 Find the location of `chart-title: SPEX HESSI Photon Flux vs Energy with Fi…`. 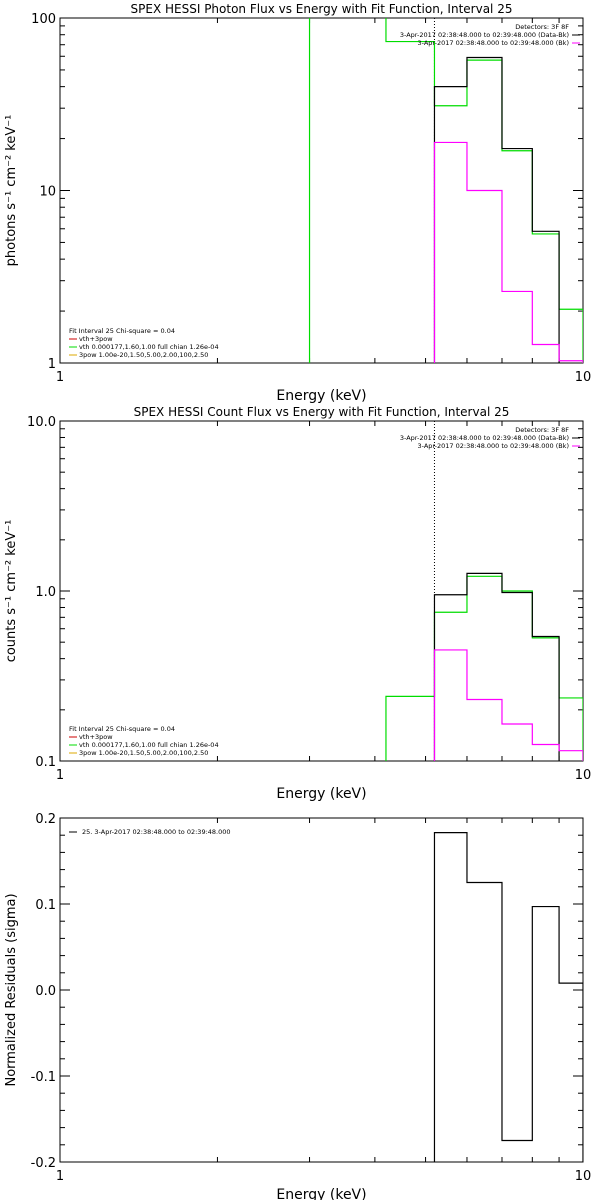

chart-title: SPEX HESSI Photon Flux vs Energy with Fi… is located at coordinates (322, 9).